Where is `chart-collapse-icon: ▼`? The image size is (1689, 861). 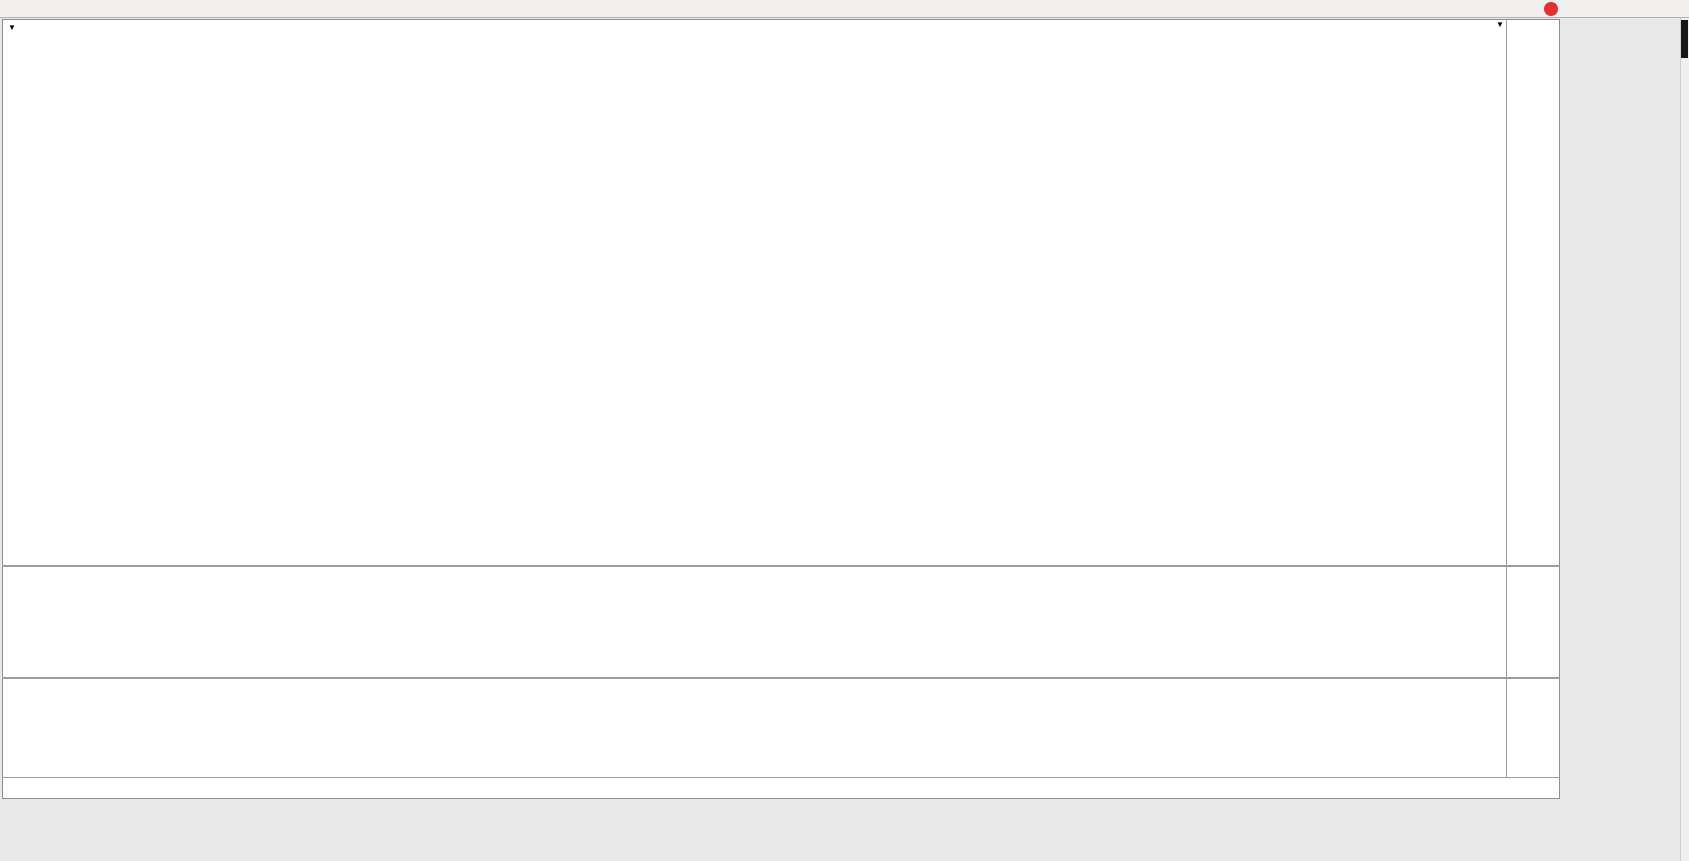 chart-collapse-icon: ▼ is located at coordinates (12, 27).